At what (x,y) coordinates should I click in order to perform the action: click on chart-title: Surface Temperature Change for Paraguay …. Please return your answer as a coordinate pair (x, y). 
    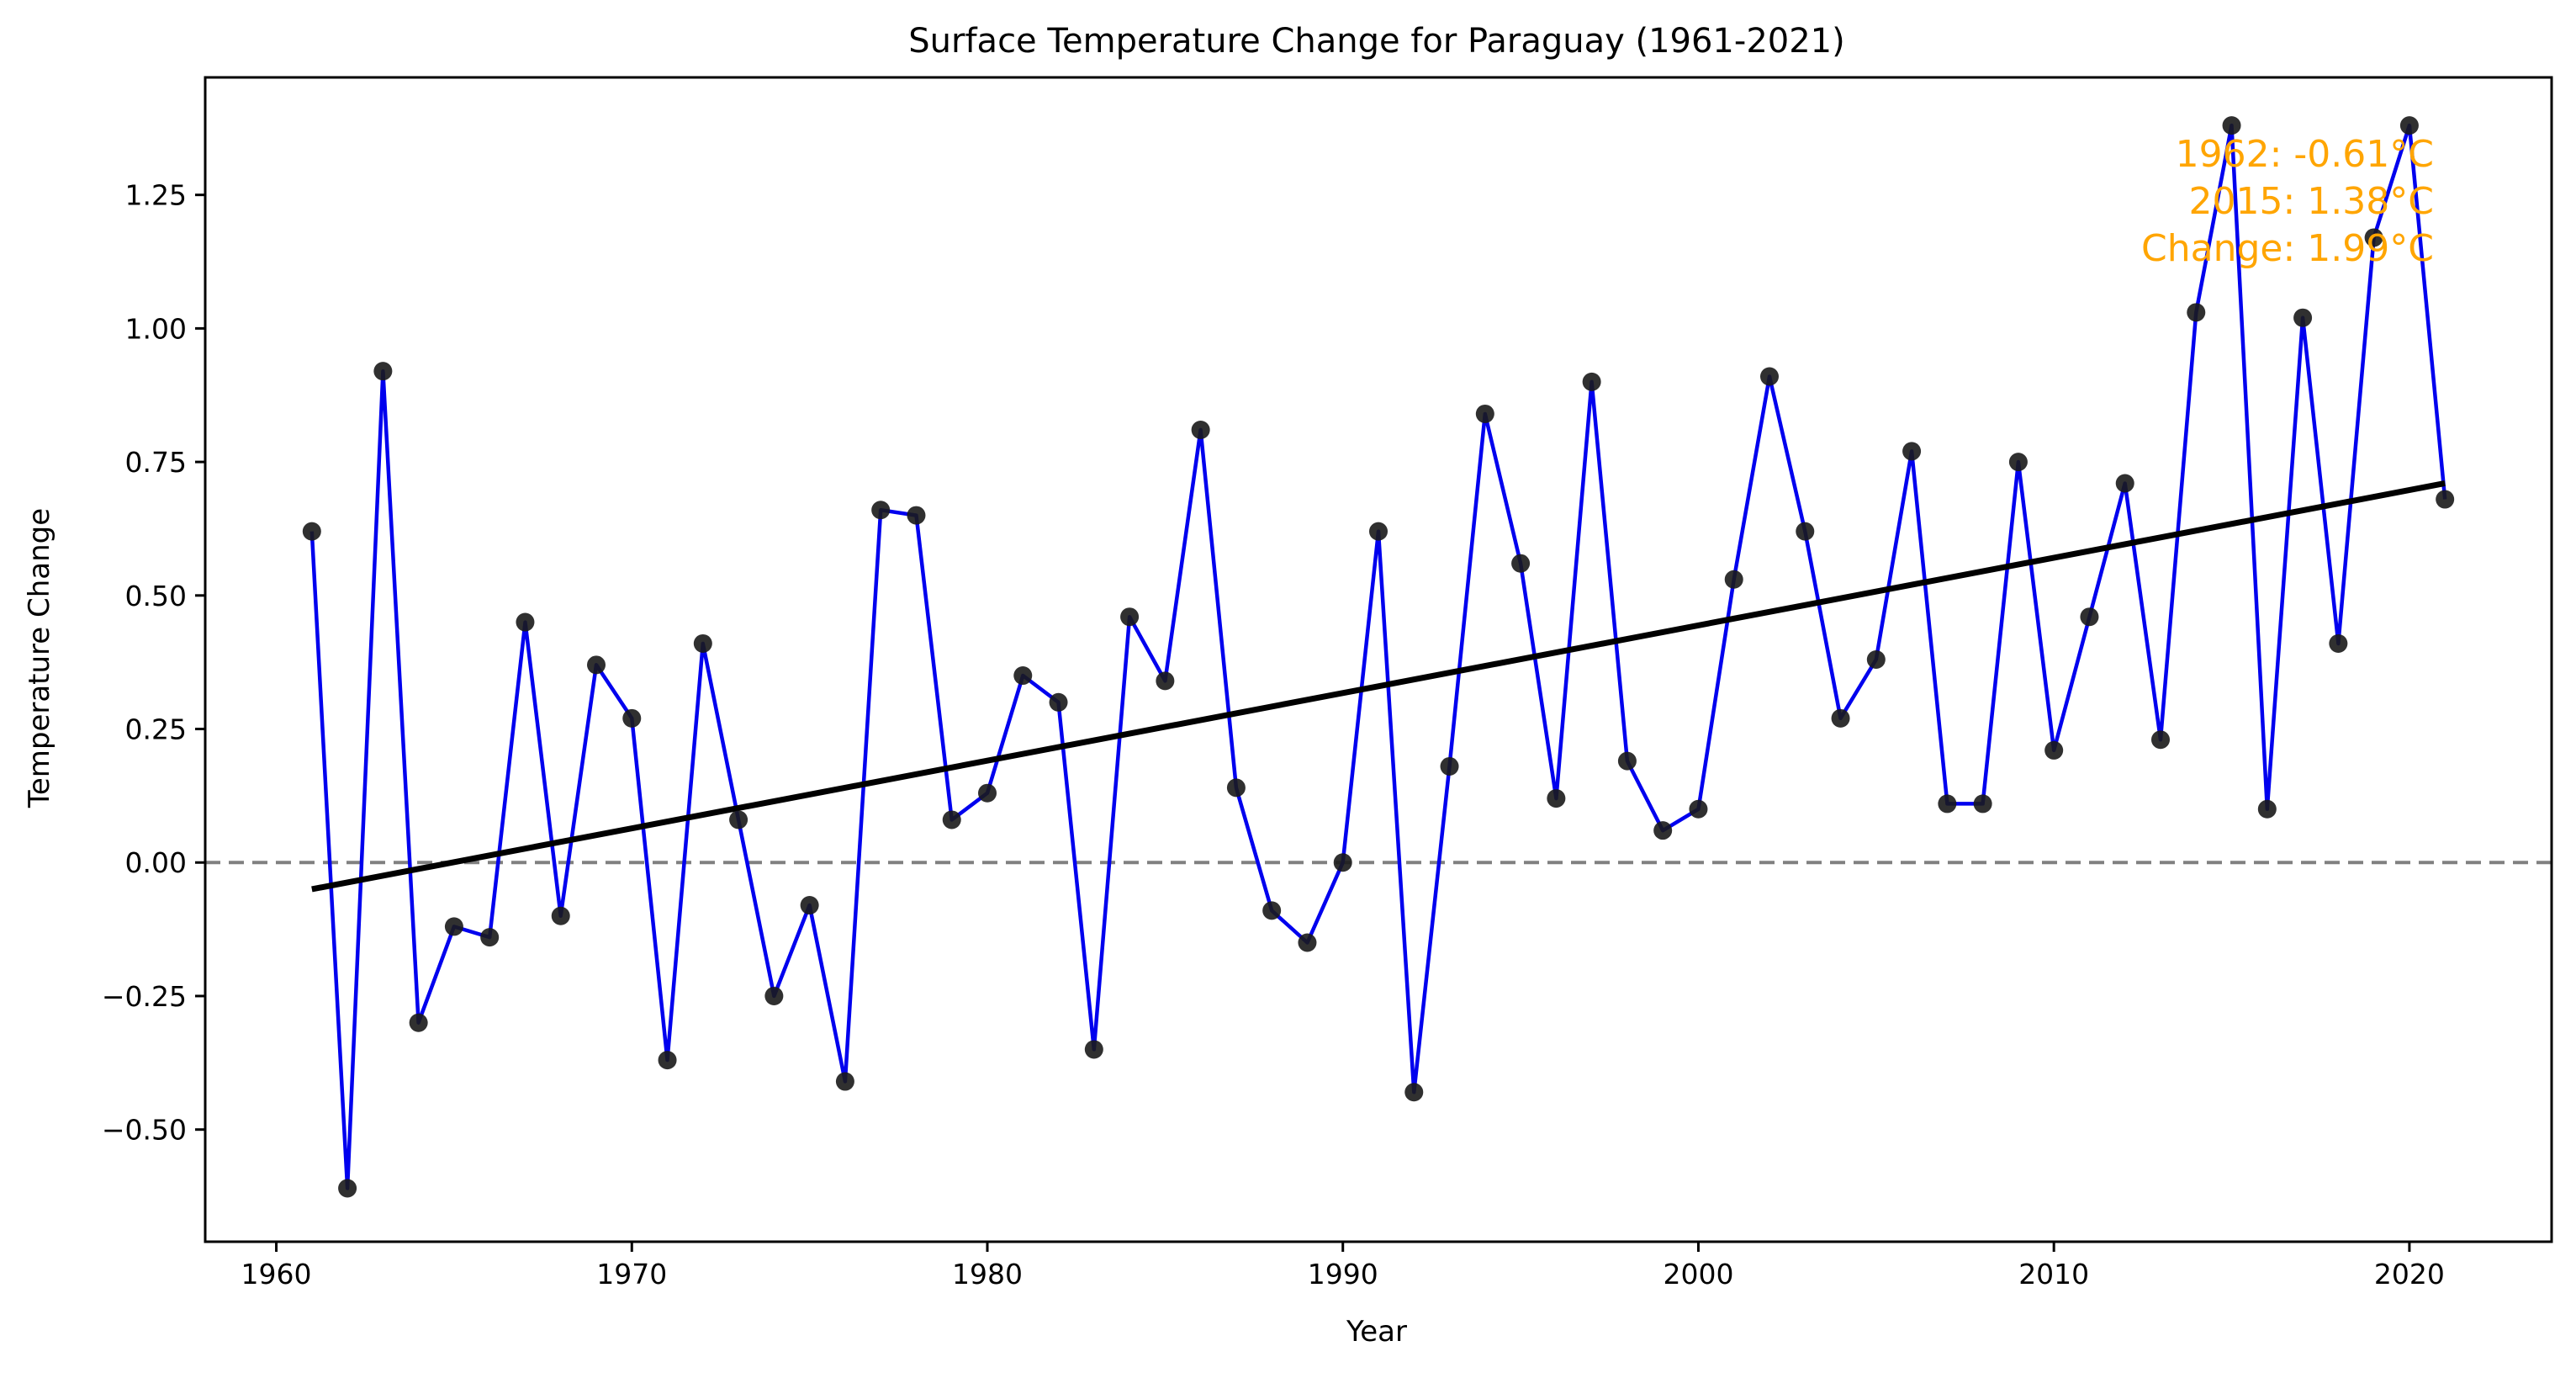
    Looking at the image, I should click on (1376, 41).